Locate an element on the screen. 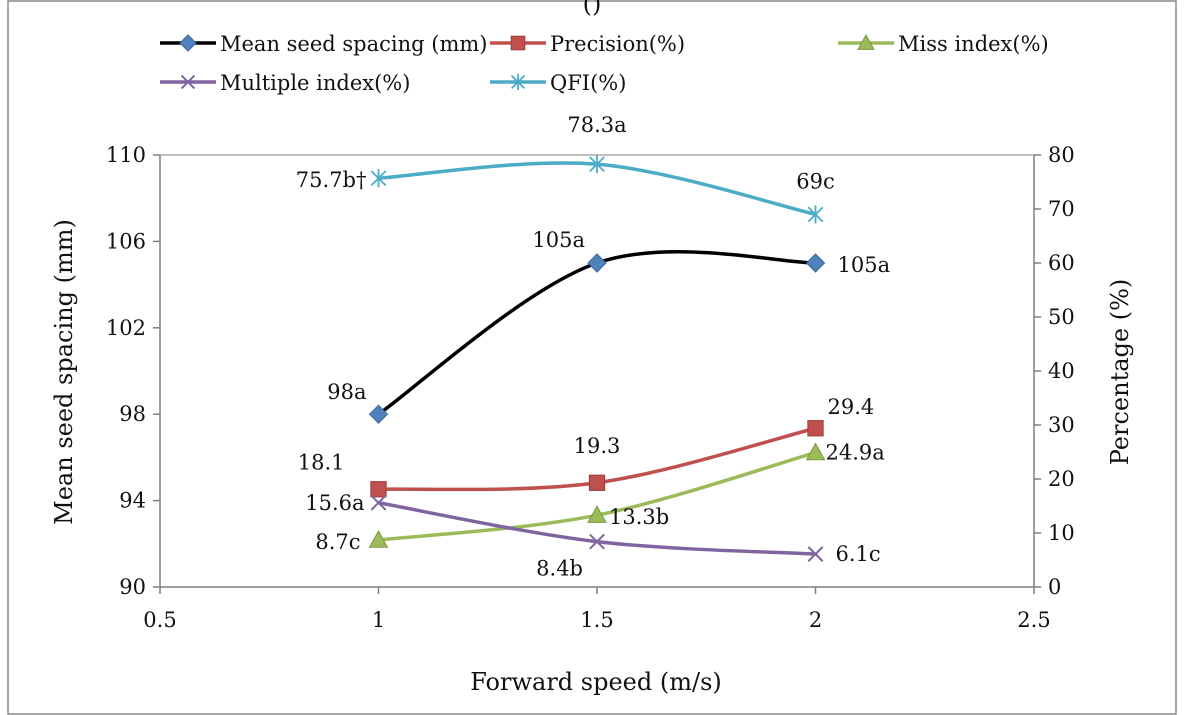 This screenshot has height=715, width=1184. series-0-label-0: 98a is located at coordinates (346, 392).